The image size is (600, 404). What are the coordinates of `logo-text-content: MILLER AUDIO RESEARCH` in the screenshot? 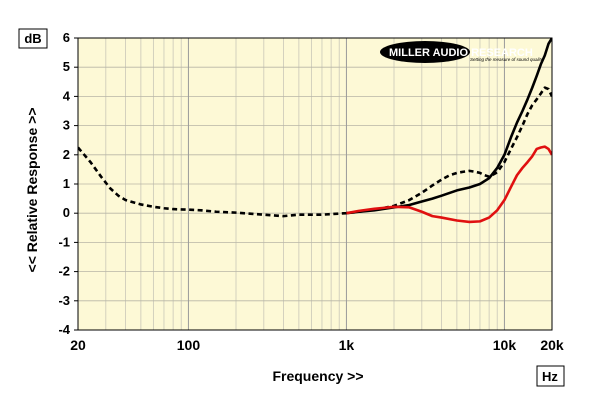 It's located at (461, 53).